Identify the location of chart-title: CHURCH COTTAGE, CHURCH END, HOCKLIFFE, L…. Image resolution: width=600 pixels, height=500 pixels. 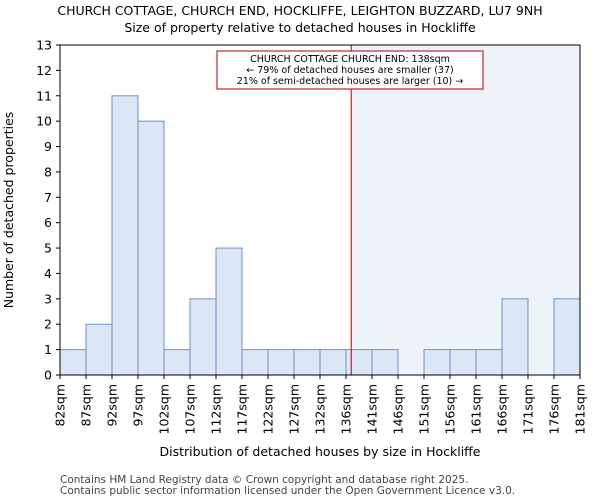
(300, 10).